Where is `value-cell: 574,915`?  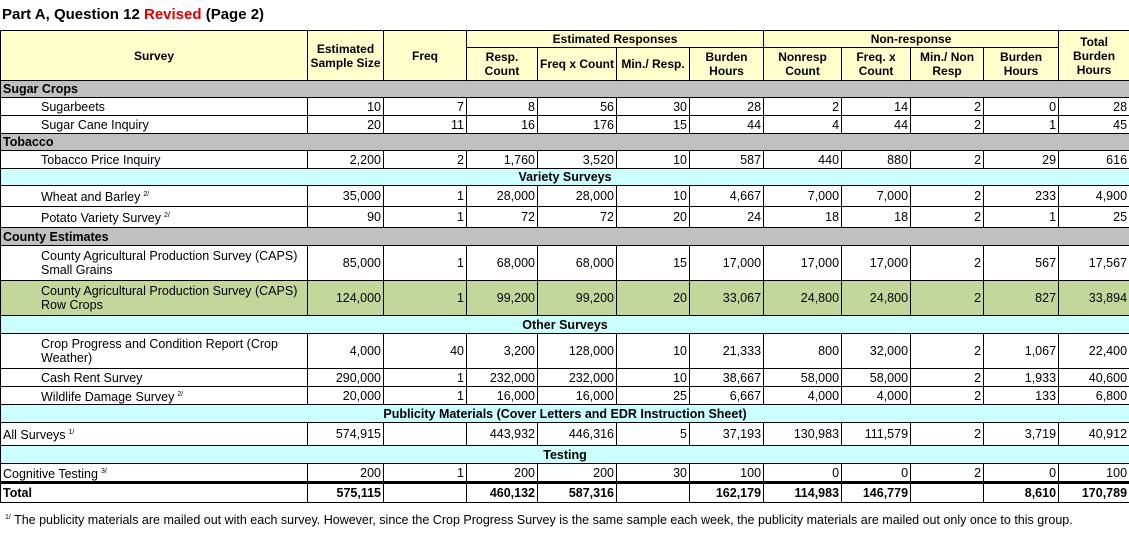 value-cell: 574,915 is located at coordinates (345, 434).